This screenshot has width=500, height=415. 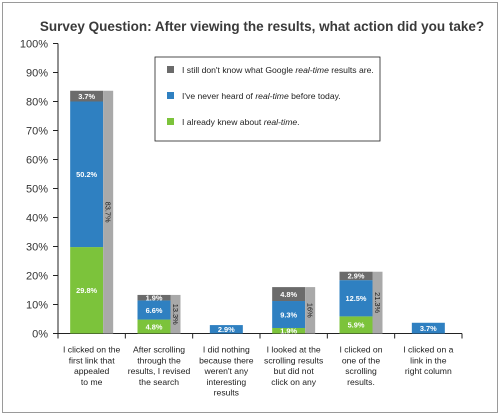 What do you see at coordinates (361, 350) in the screenshot?
I see `x-category-label-line: I clicked on` at bounding box center [361, 350].